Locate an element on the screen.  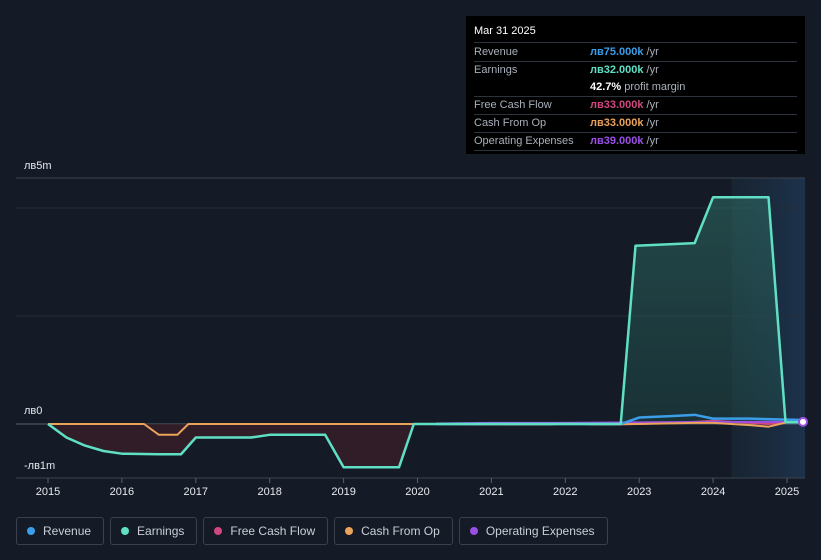
y-tick-label-top: лв5m is located at coordinates (38, 166).